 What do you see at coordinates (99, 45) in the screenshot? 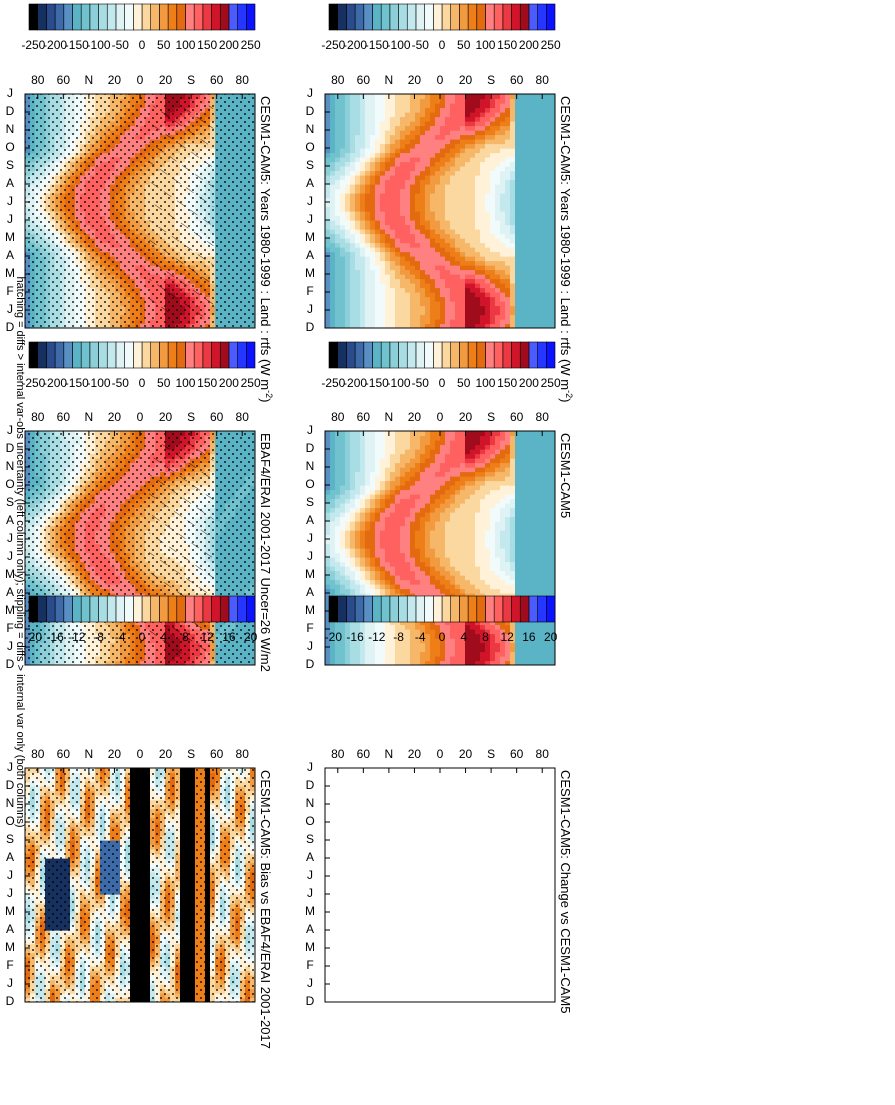
I see `colorbar-label: -100` at bounding box center [99, 45].